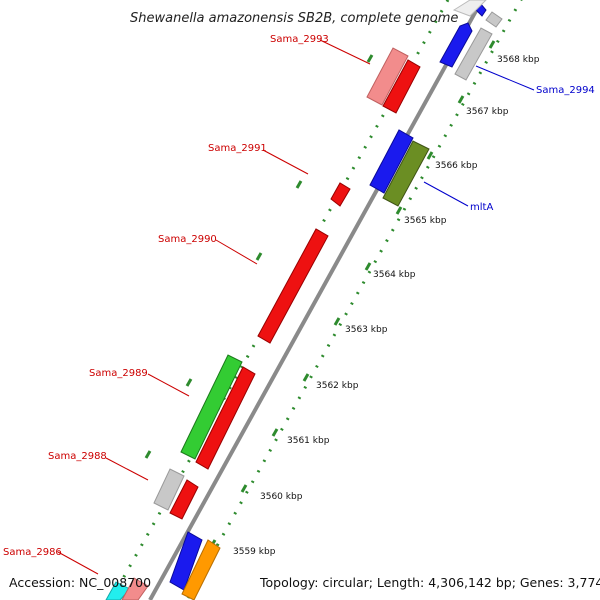  Describe the element at coordinates (237, 148) in the screenshot. I see `gene-label-sama-2991: Sama_2991` at that location.